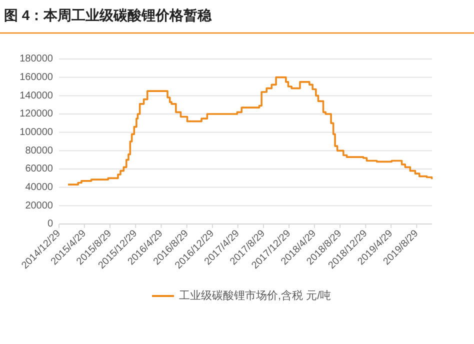 The height and width of the screenshot is (344, 474). I want to click on y-tick-label: 140000, so click(37, 96).